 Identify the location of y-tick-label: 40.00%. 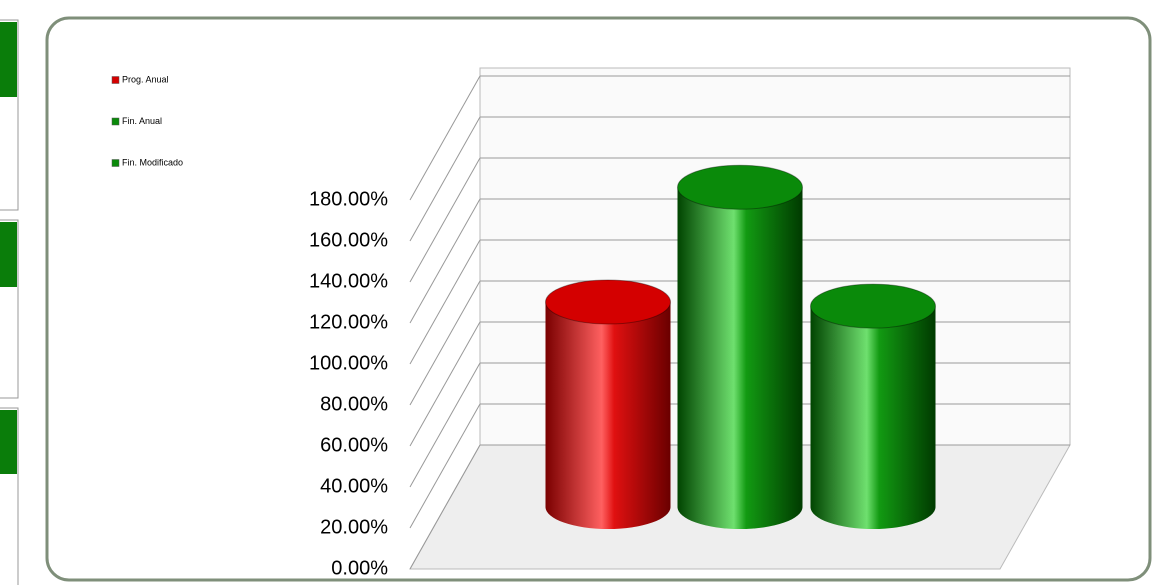
(354, 486).